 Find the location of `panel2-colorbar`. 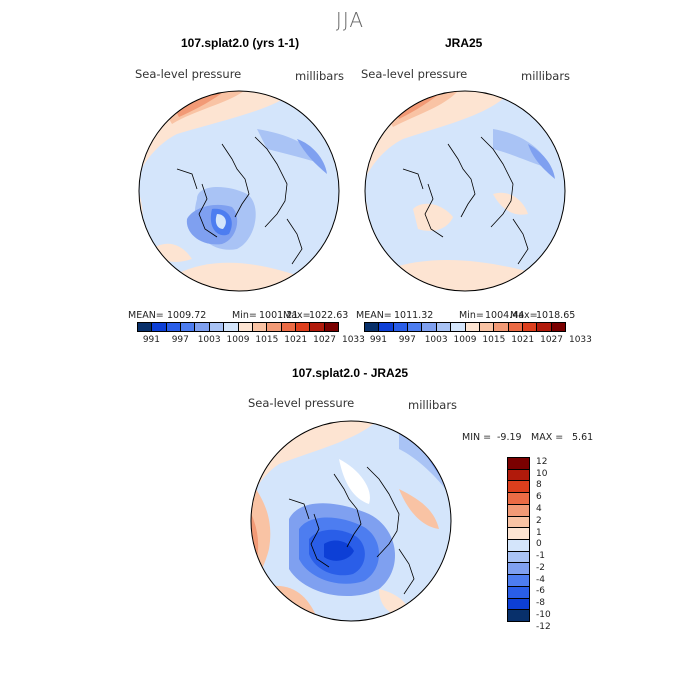

panel2-colorbar is located at coordinates (465, 327).